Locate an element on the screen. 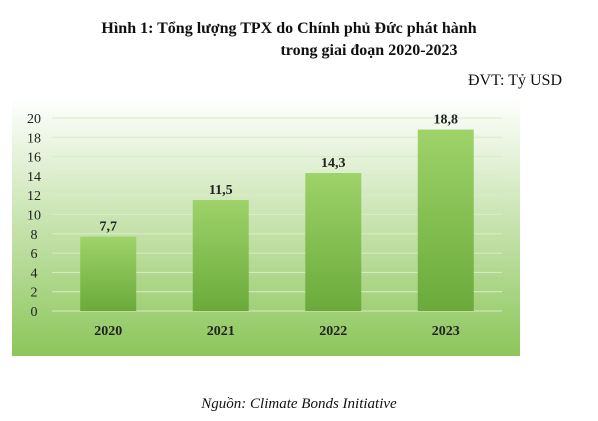  x-tick-label-2022: 2022 is located at coordinates (333, 331).